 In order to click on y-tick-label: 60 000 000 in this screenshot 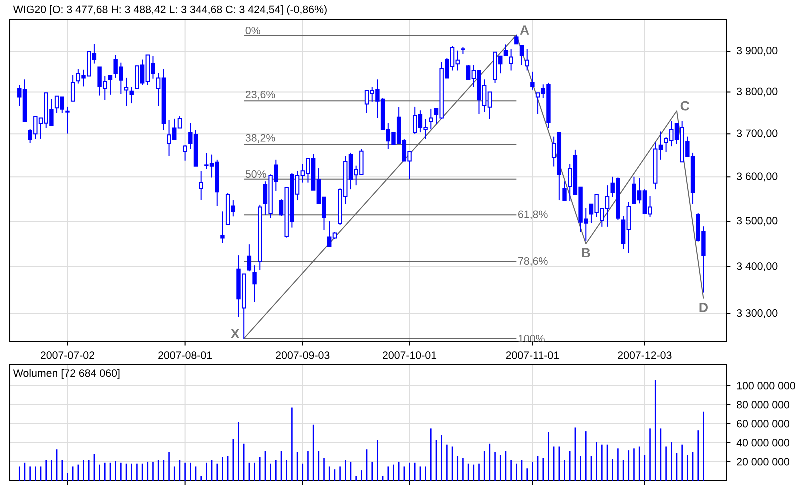, I will do `click(763, 424)`.